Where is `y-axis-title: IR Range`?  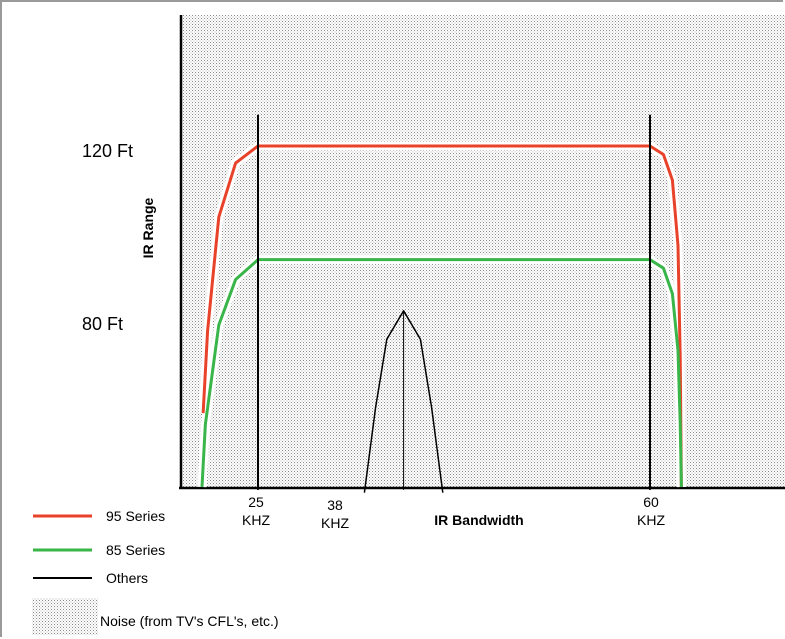
y-axis-title: IR Range is located at coordinates (148, 227).